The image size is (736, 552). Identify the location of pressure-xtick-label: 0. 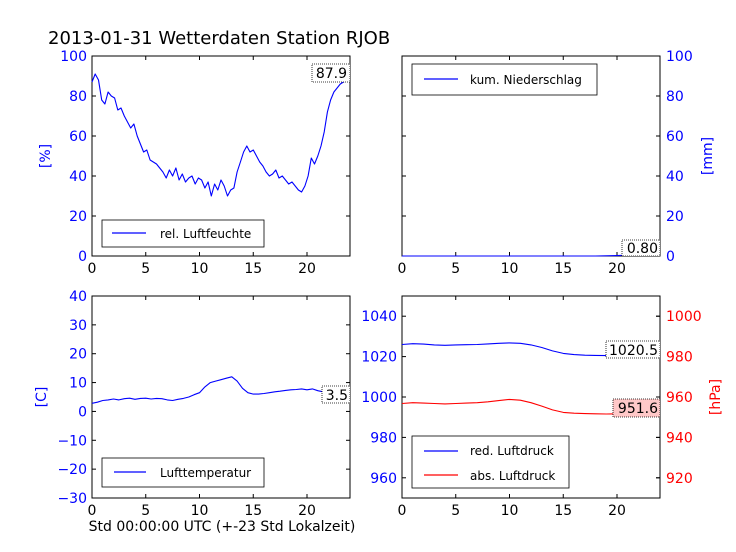
(402, 511).